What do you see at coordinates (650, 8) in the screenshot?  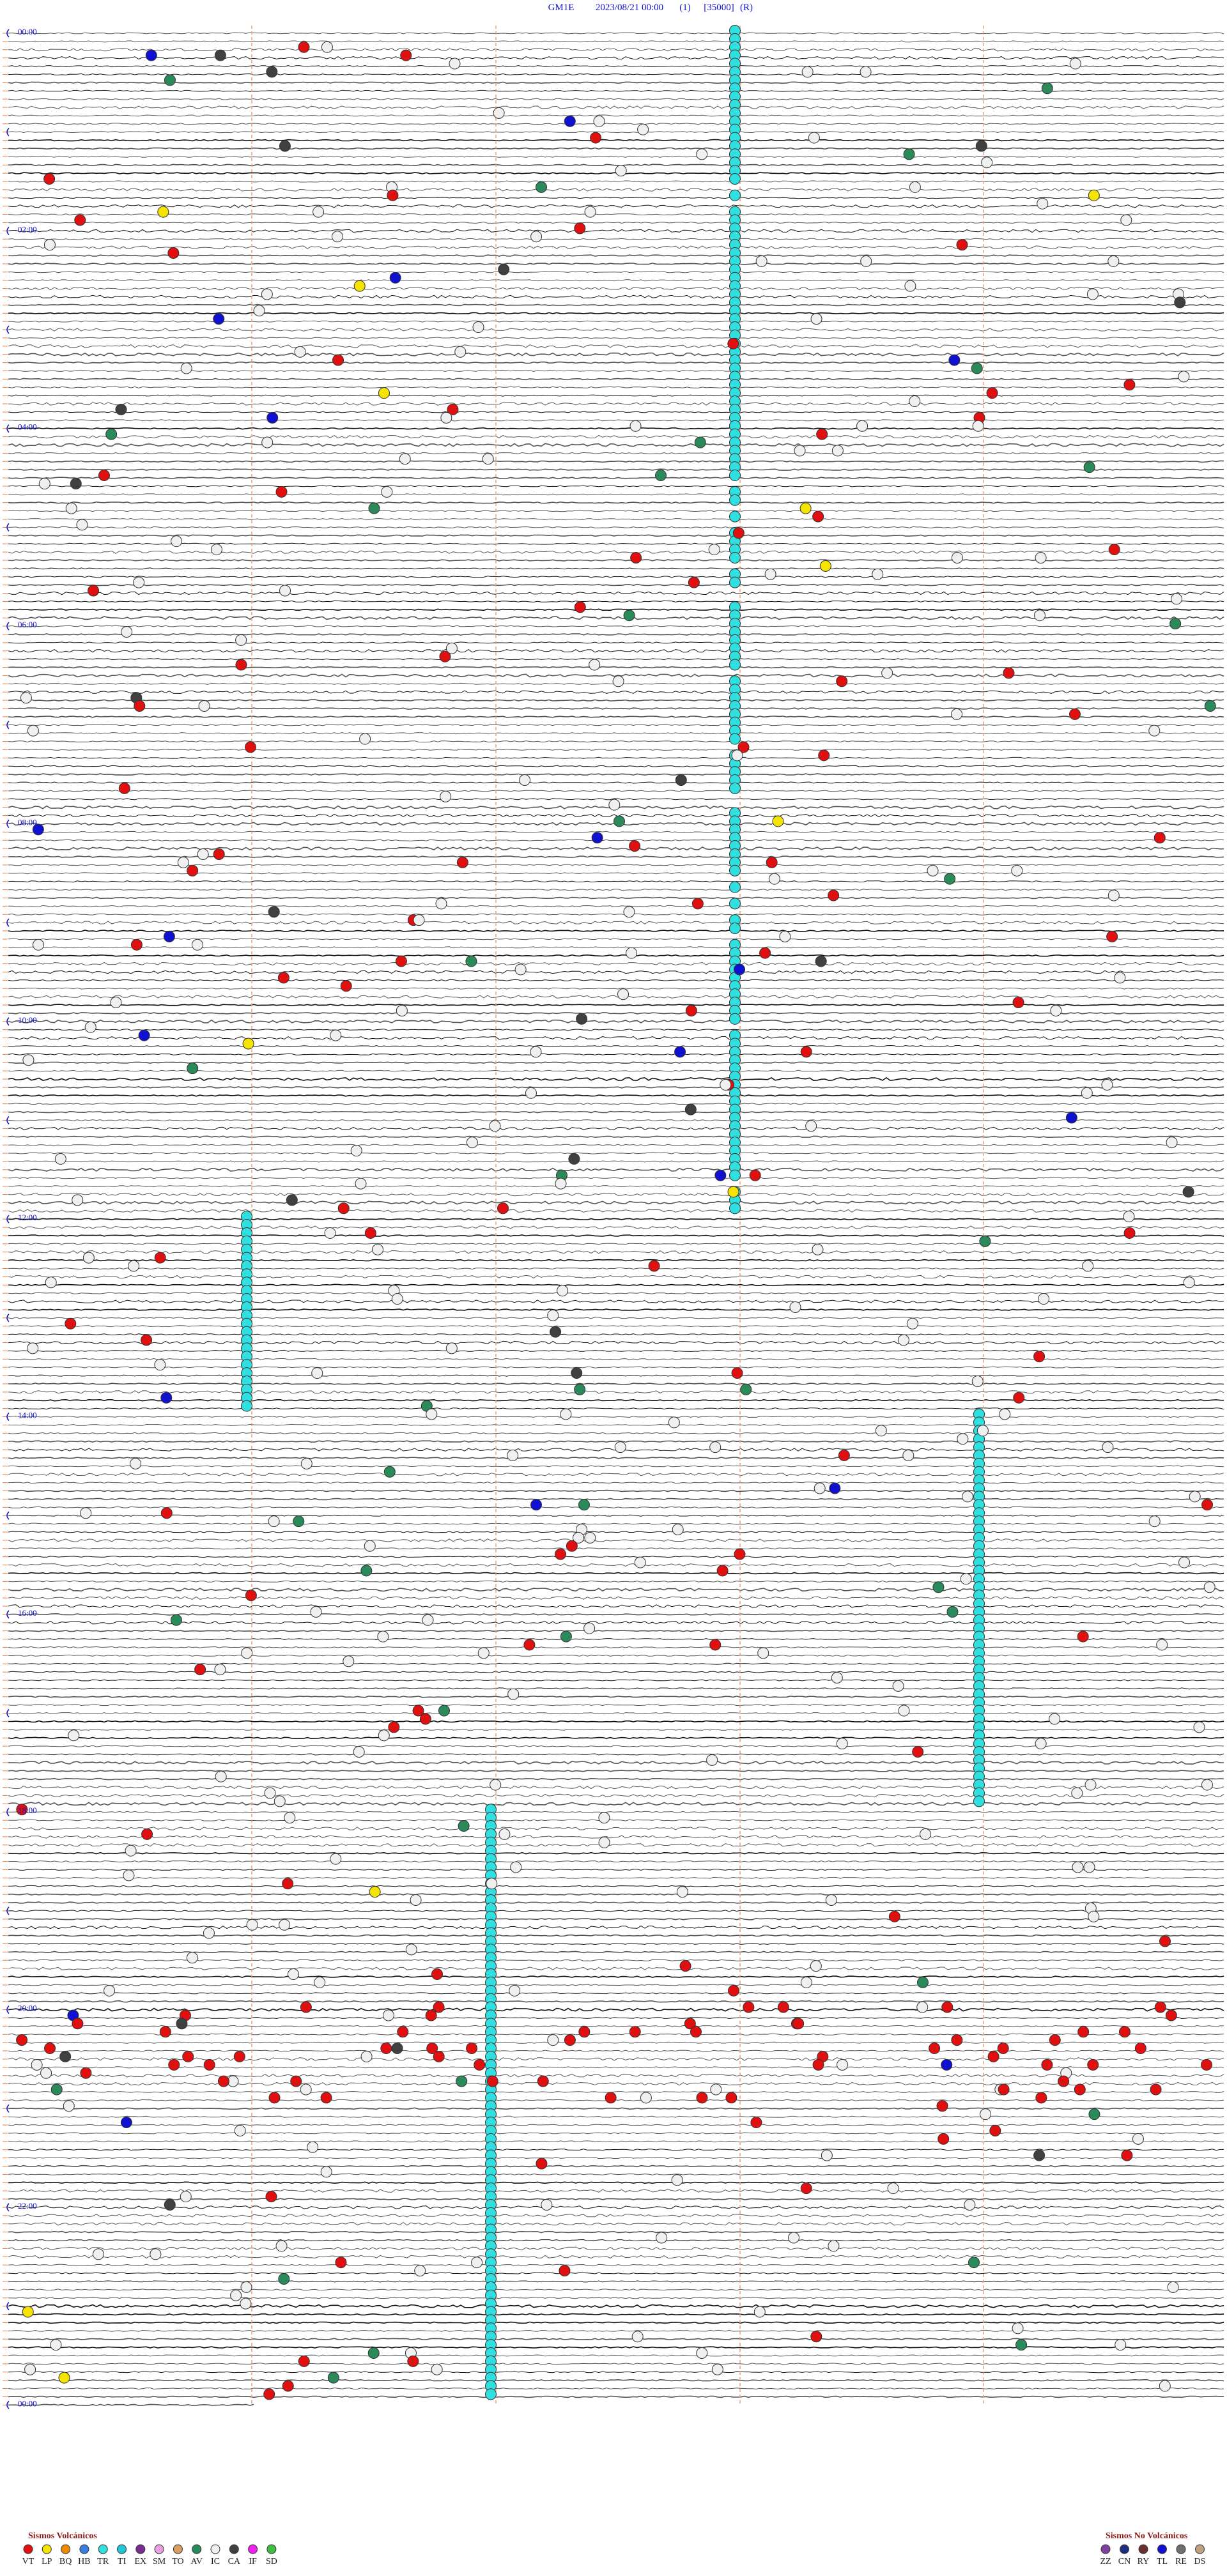 I see `header: GM1E 2023/08/21 00:00 (1) [35000] (R)` at bounding box center [650, 8].